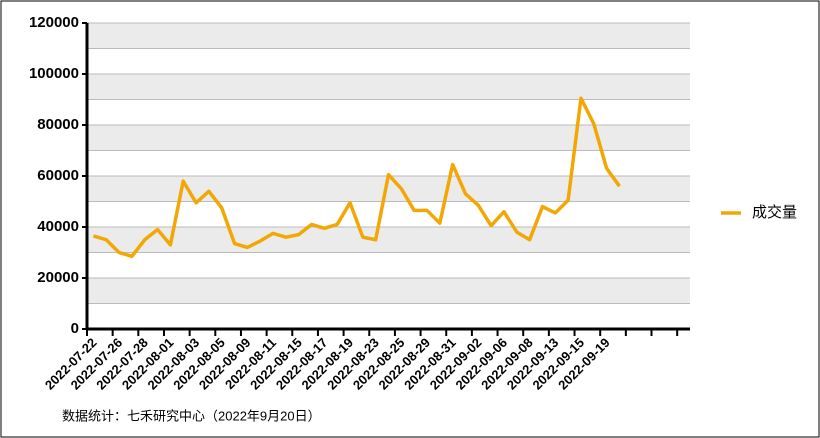  What do you see at coordinates (54, 22) in the screenshot?
I see `y-tick-label: 120000` at bounding box center [54, 22].